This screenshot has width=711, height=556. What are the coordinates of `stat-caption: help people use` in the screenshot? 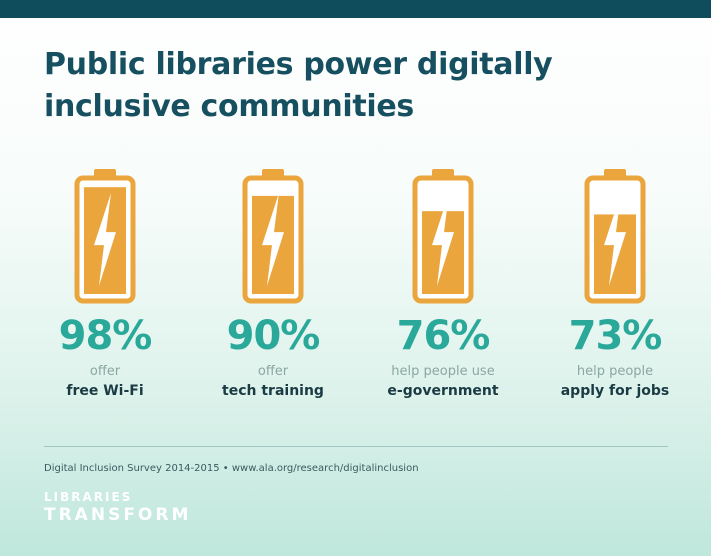 It's located at (443, 371).